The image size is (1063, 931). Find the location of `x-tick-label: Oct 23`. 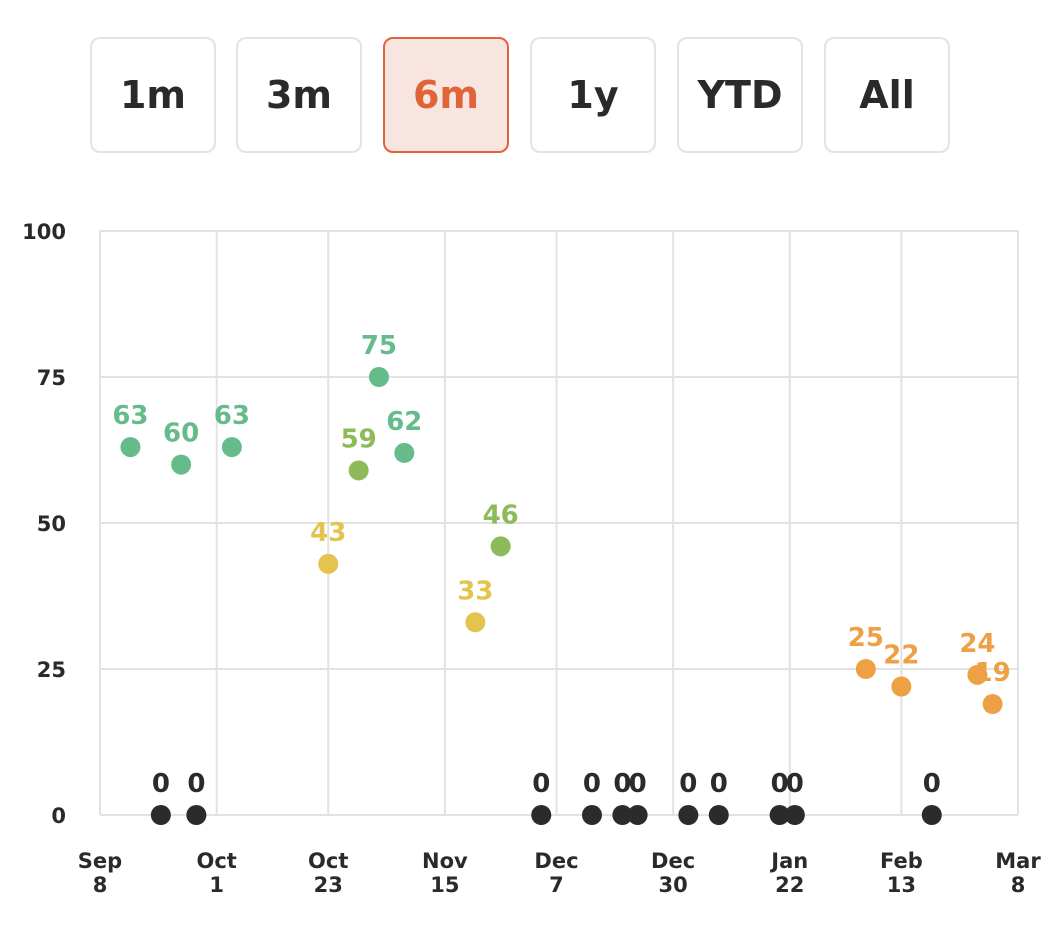

x-tick-label: Oct 23 is located at coordinates (328, 873).